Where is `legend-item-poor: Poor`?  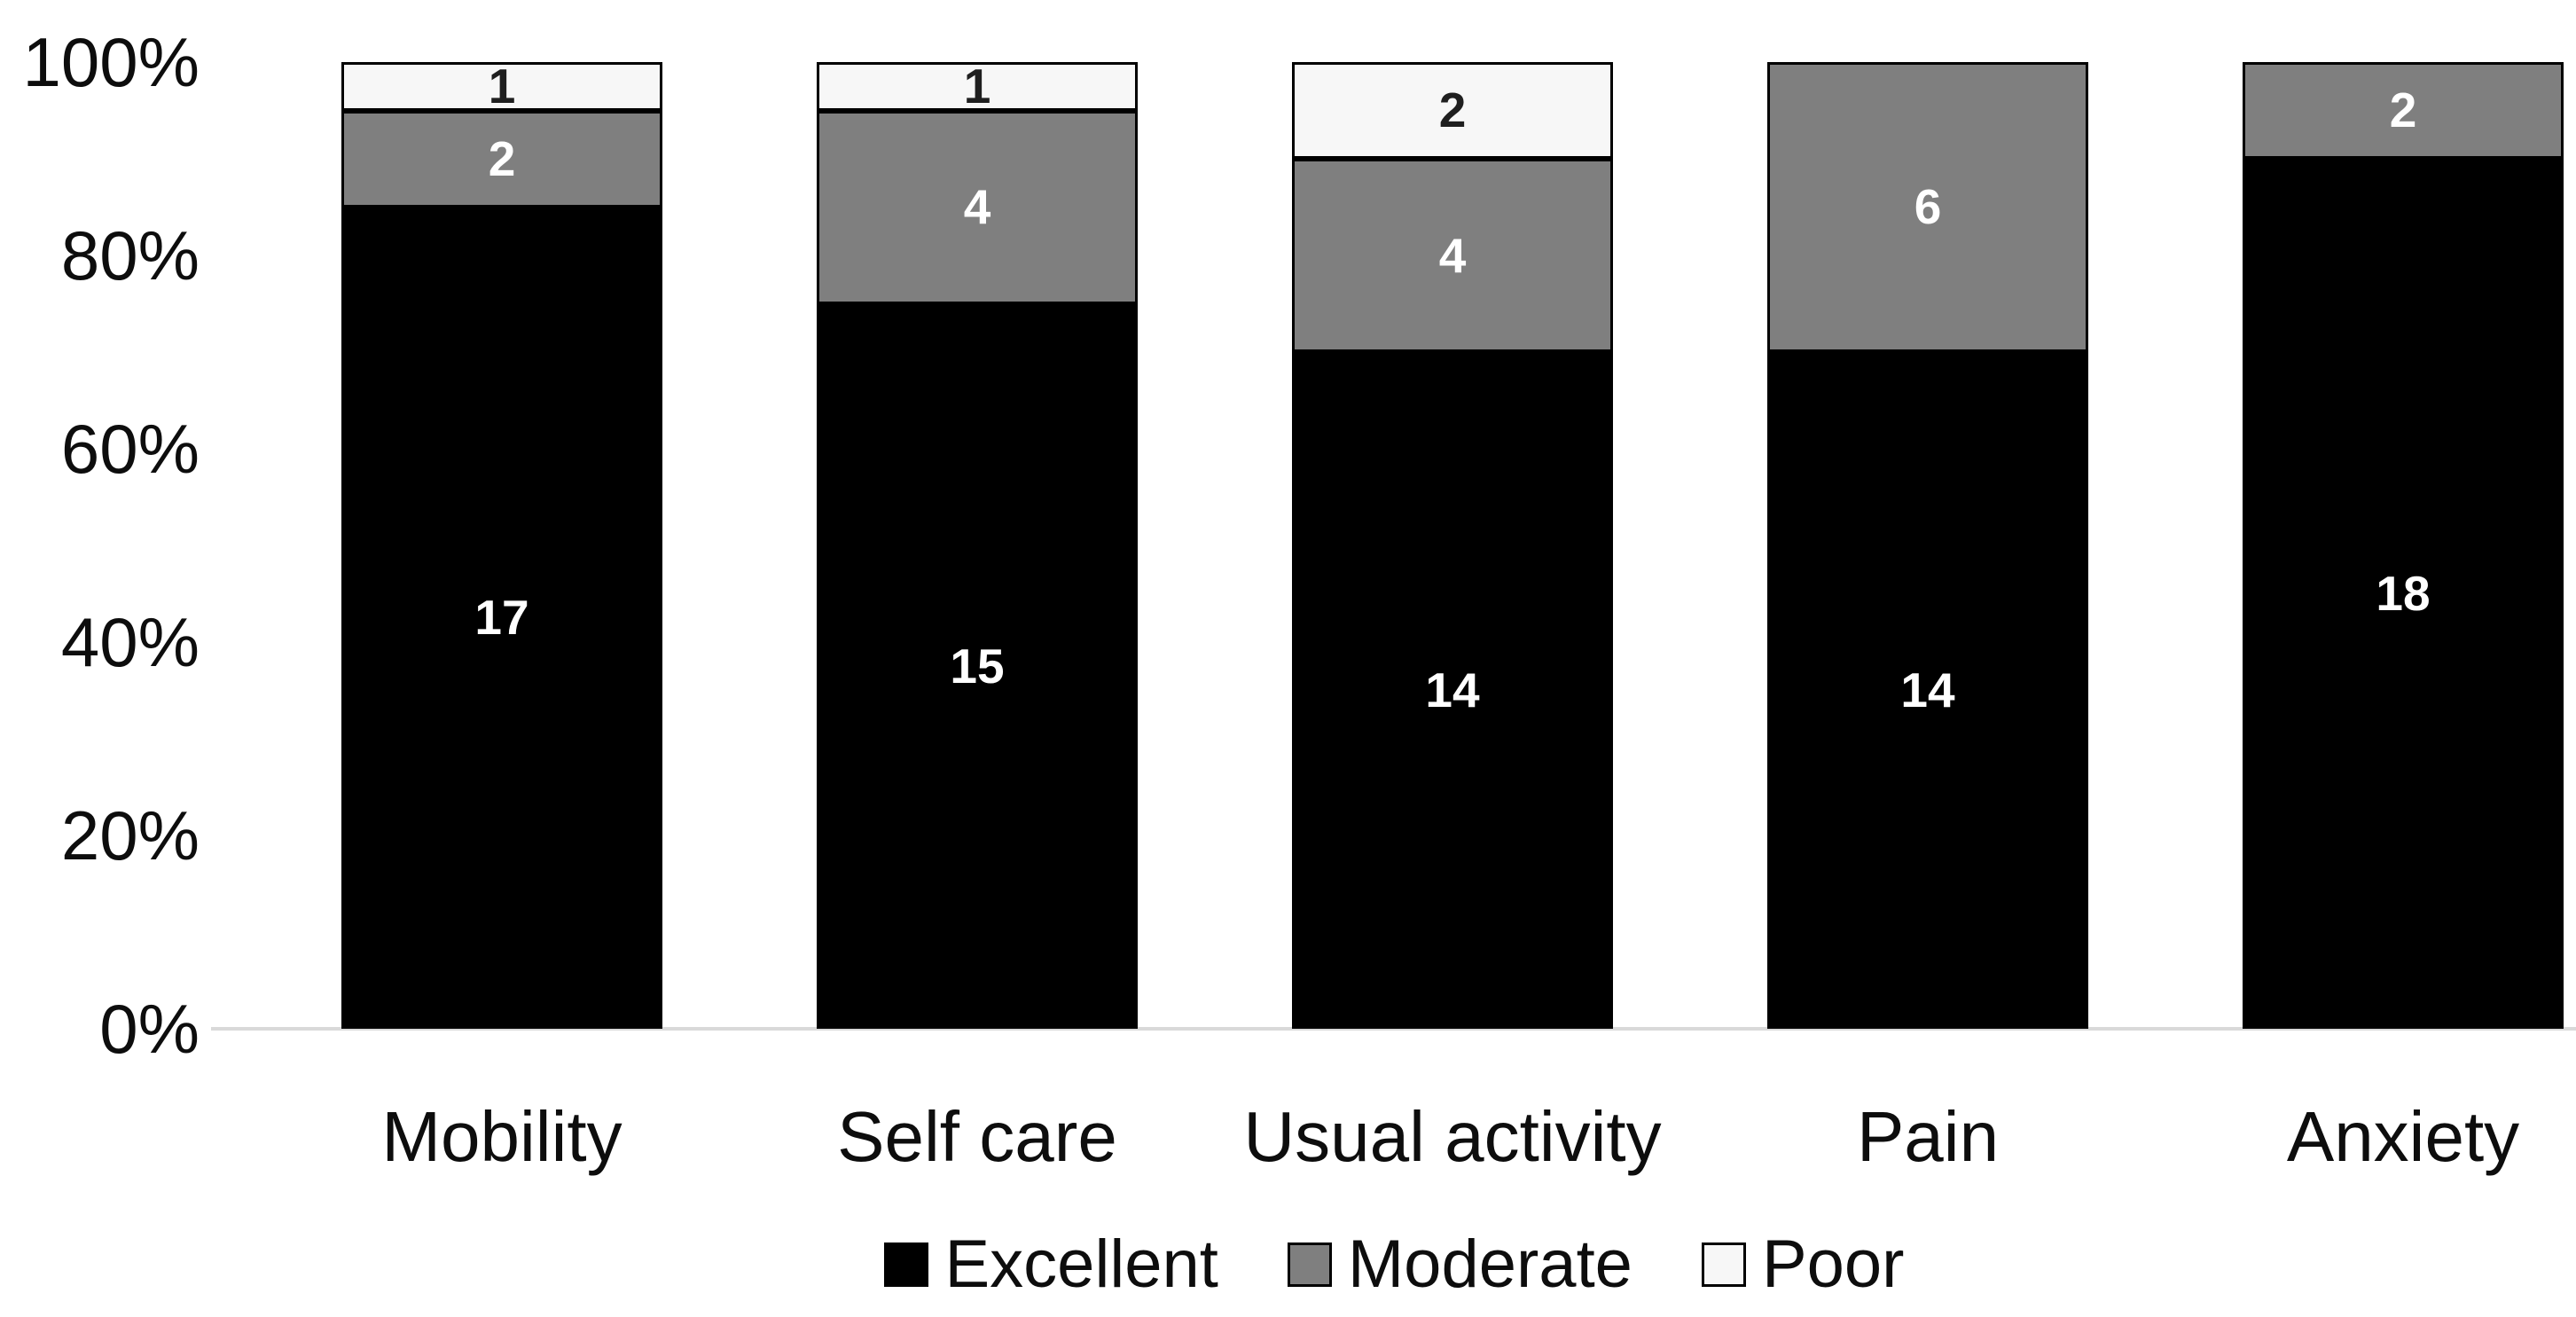
legend-item-poor: Poor is located at coordinates (1803, 1265).